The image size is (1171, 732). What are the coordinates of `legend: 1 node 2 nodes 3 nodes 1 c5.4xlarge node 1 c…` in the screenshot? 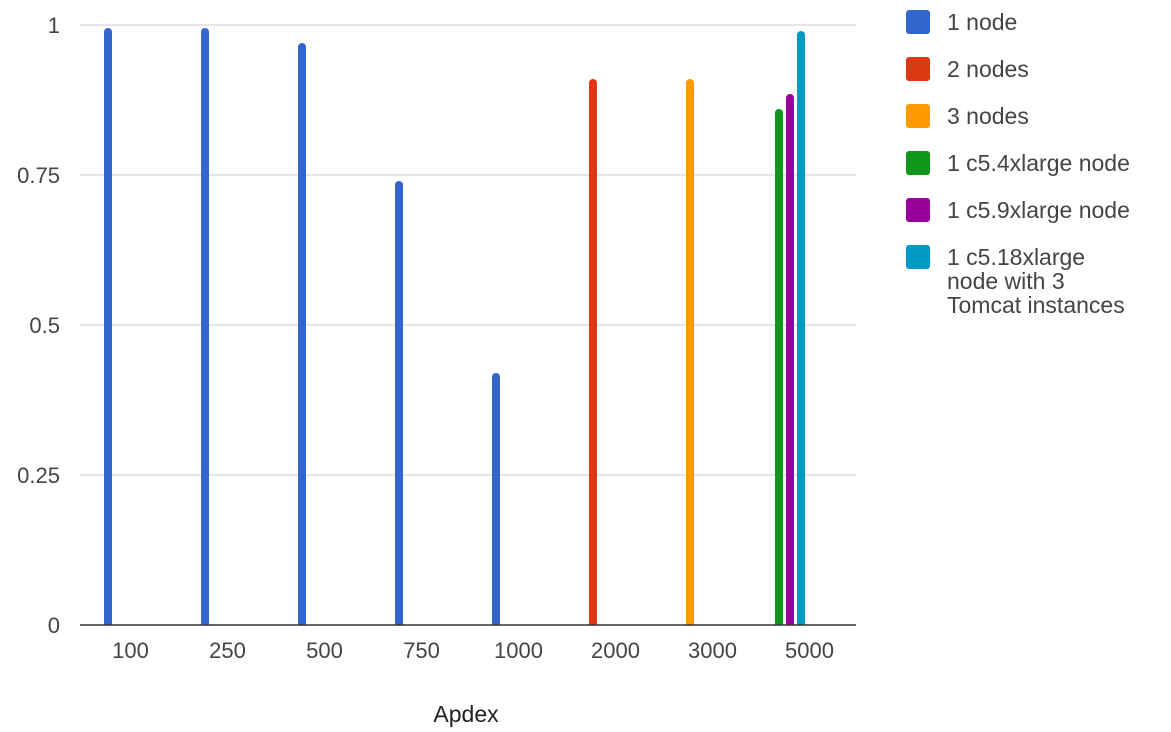 It's located at (1018, 163).